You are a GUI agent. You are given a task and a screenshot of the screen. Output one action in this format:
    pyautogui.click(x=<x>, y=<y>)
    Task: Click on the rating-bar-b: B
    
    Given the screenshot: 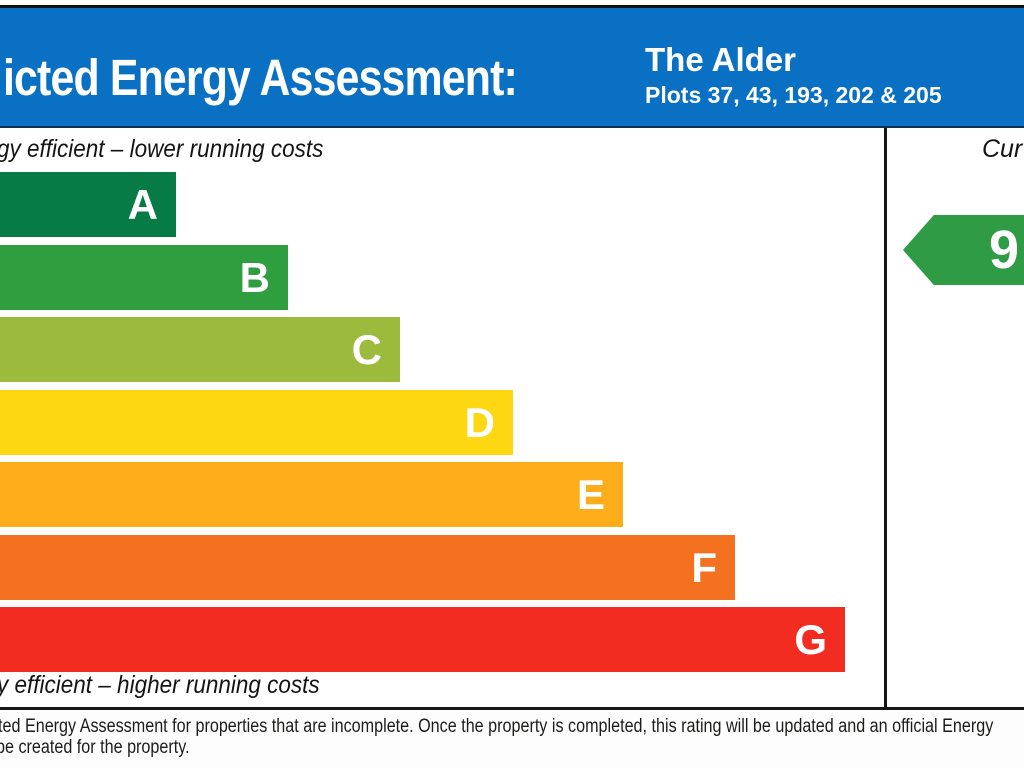 What is the action you would take?
    pyautogui.click(x=144, y=277)
    